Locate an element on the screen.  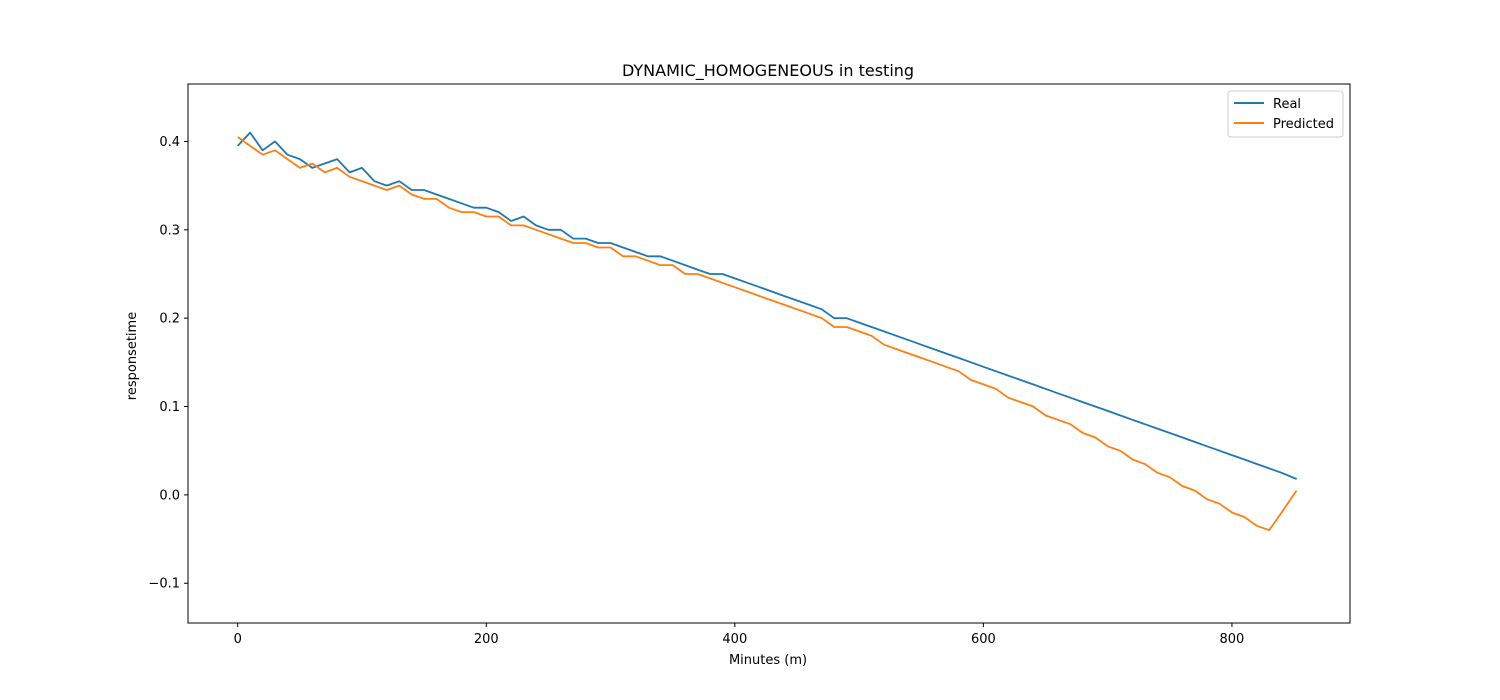
y-tick-label: −0.1 is located at coordinates (164, 584).